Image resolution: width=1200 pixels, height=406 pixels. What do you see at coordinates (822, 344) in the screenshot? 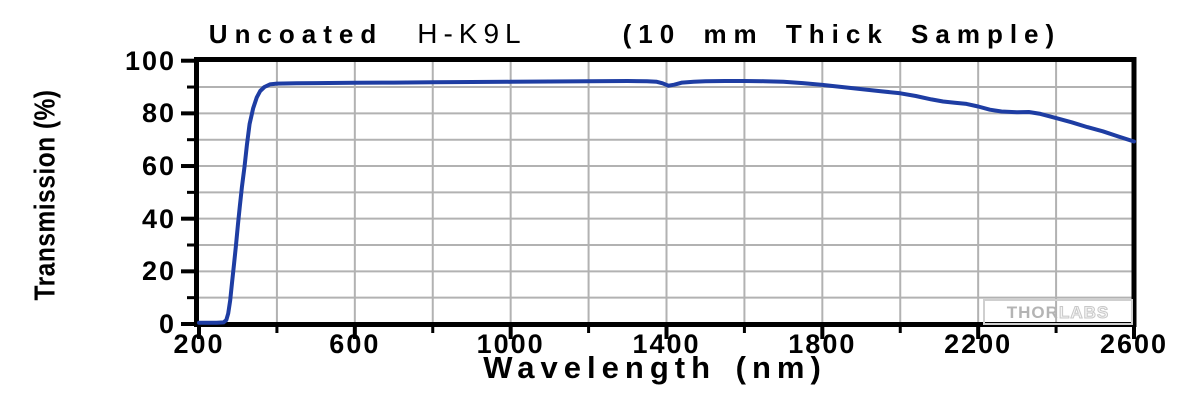
I see `x-tick-label: 1800` at bounding box center [822, 344].